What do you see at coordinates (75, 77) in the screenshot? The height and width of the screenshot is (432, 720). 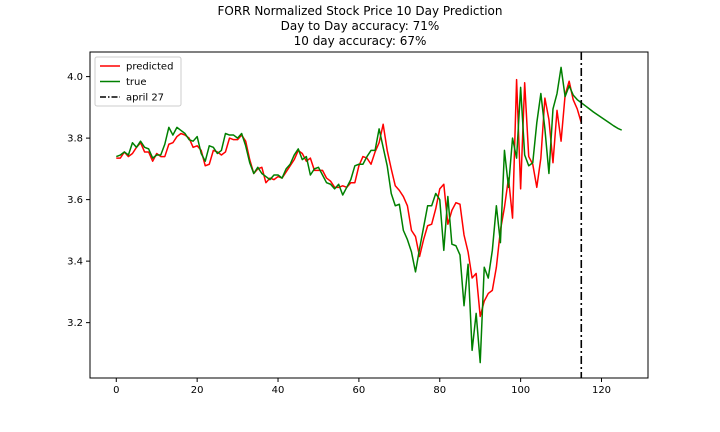 I see `y-tick-label: 4.0` at bounding box center [75, 77].